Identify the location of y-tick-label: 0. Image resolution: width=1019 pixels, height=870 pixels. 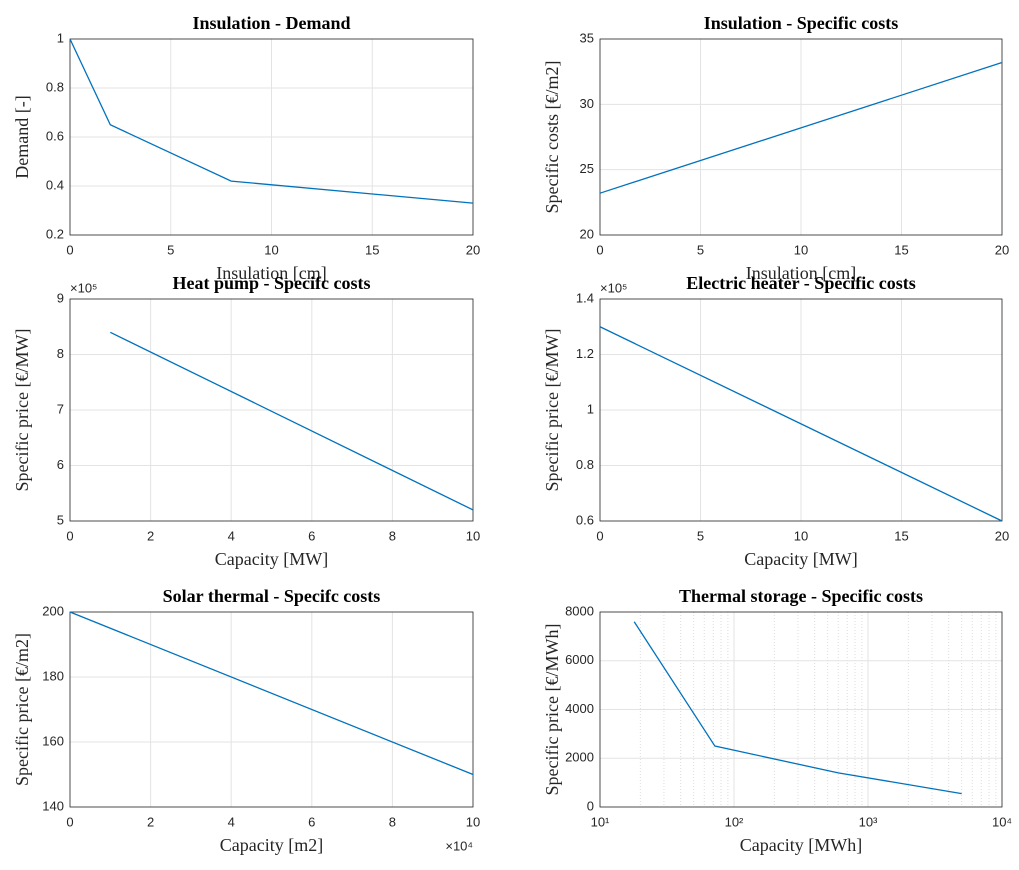
(590, 805).